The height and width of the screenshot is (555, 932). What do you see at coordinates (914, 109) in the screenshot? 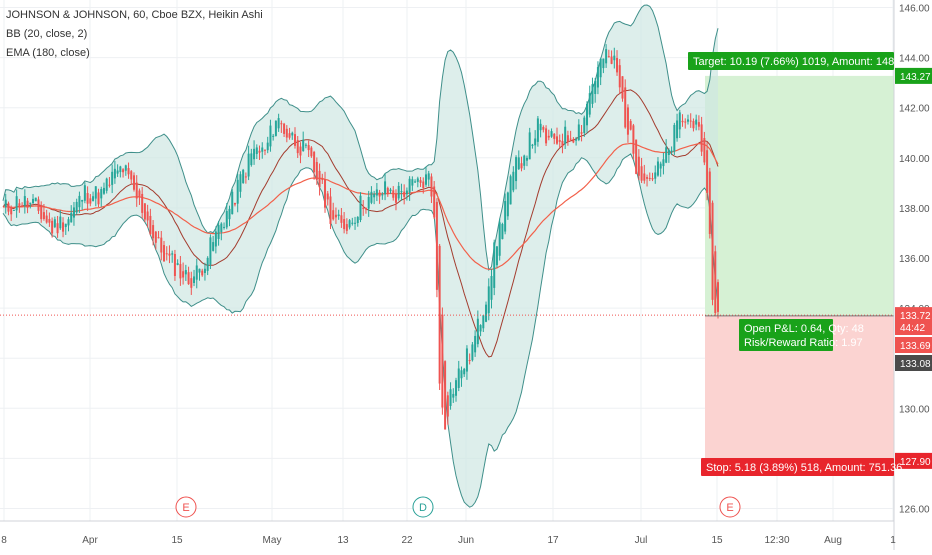
I see `price-axis-tick: 142.00` at bounding box center [914, 109].